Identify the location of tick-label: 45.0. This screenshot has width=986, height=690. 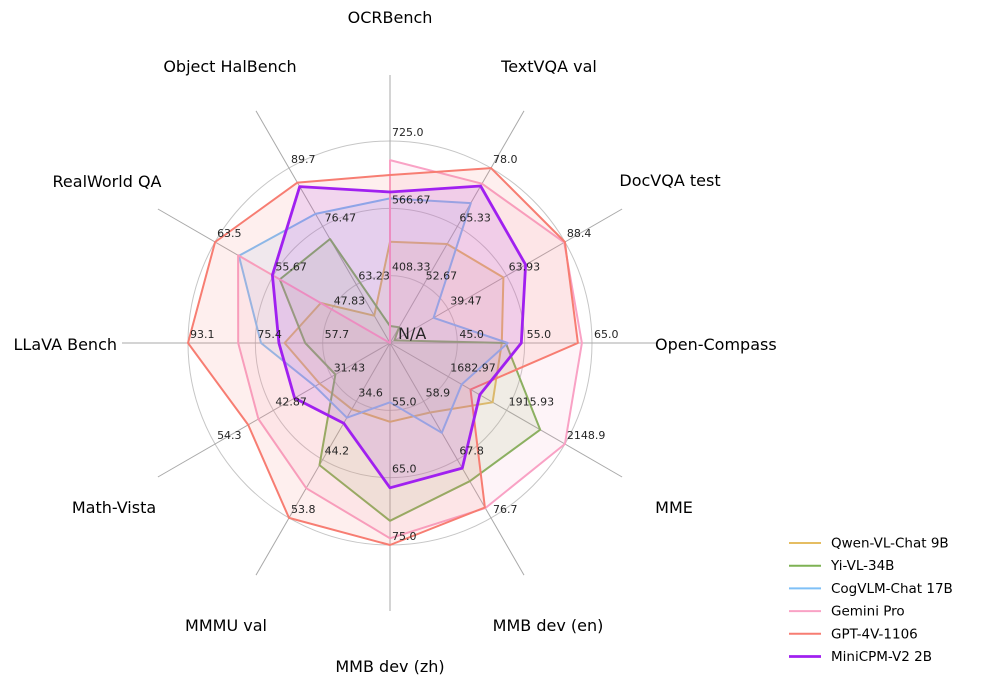
(471, 334).